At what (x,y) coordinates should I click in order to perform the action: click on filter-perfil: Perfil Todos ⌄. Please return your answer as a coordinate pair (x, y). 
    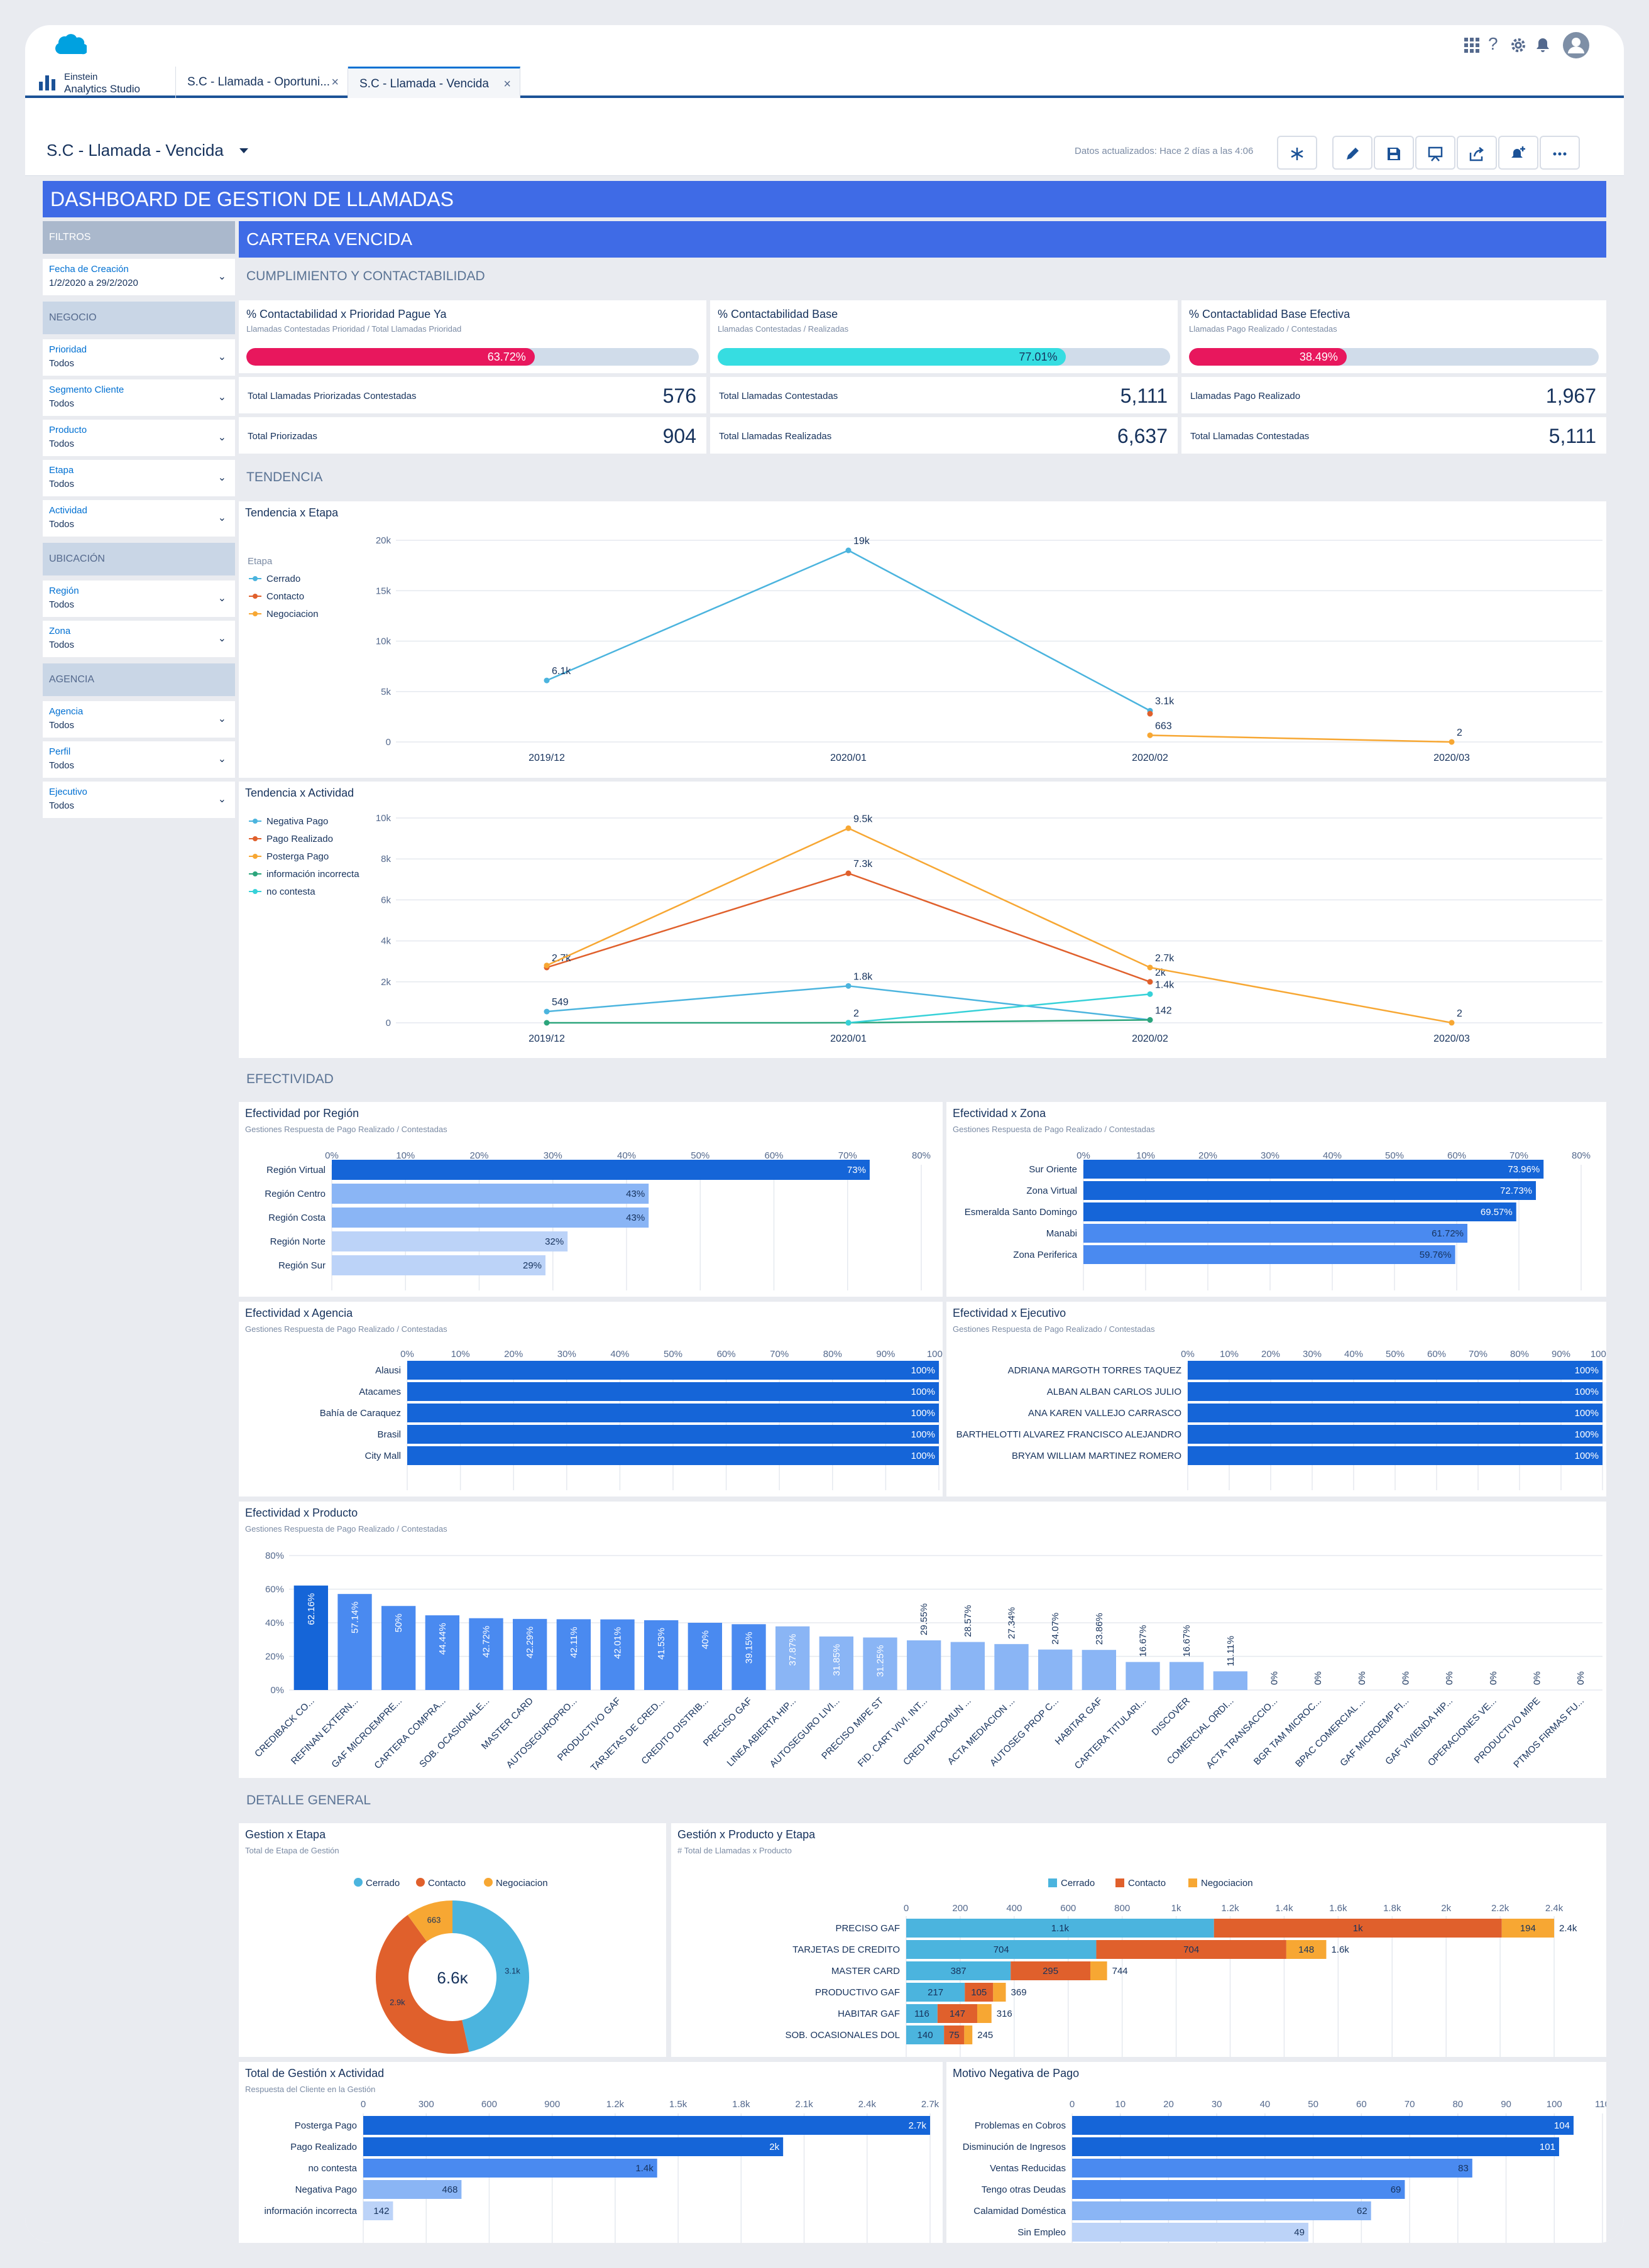
    Looking at the image, I should click on (139, 759).